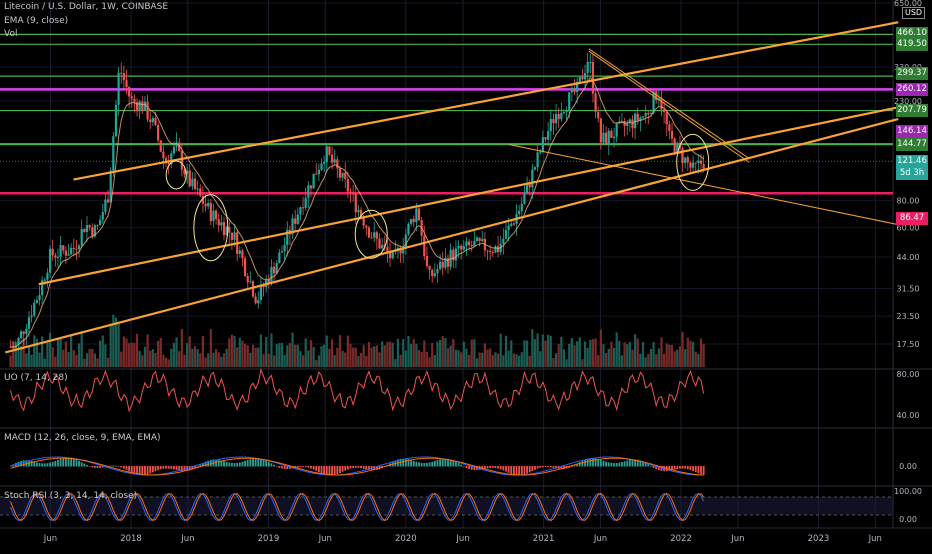 The width and height of the screenshot is (932, 554). What do you see at coordinates (11, 34) in the screenshot?
I see `volume-legend: Vol` at bounding box center [11, 34].